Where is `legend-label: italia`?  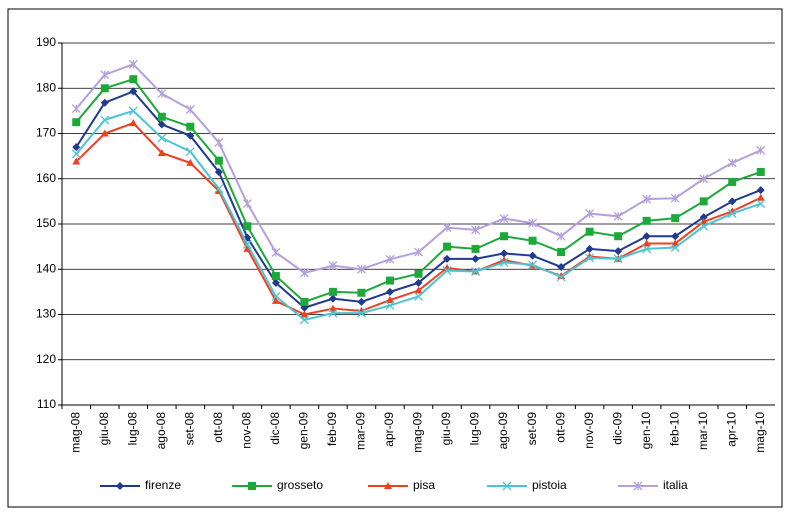
legend-label: italia is located at coordinates (675, 485).